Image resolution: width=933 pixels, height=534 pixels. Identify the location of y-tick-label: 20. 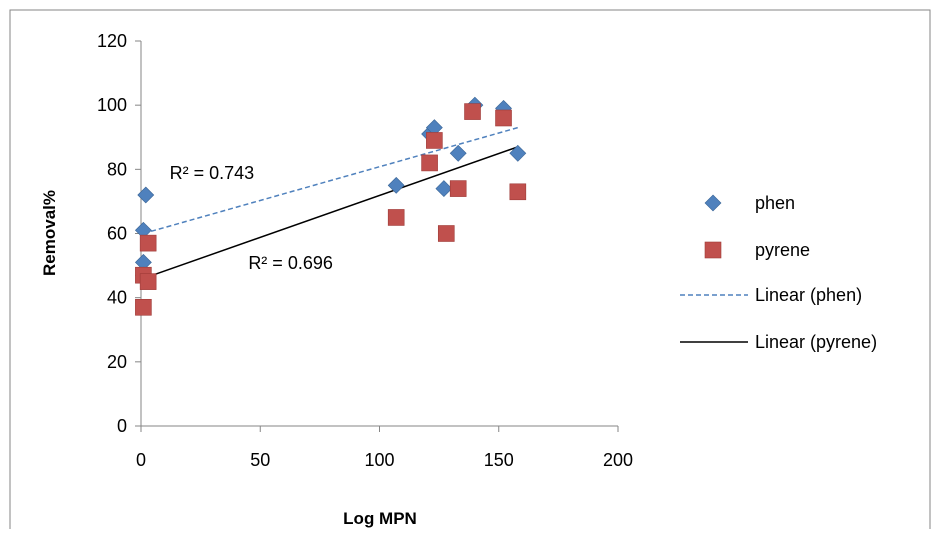
(117, 362).